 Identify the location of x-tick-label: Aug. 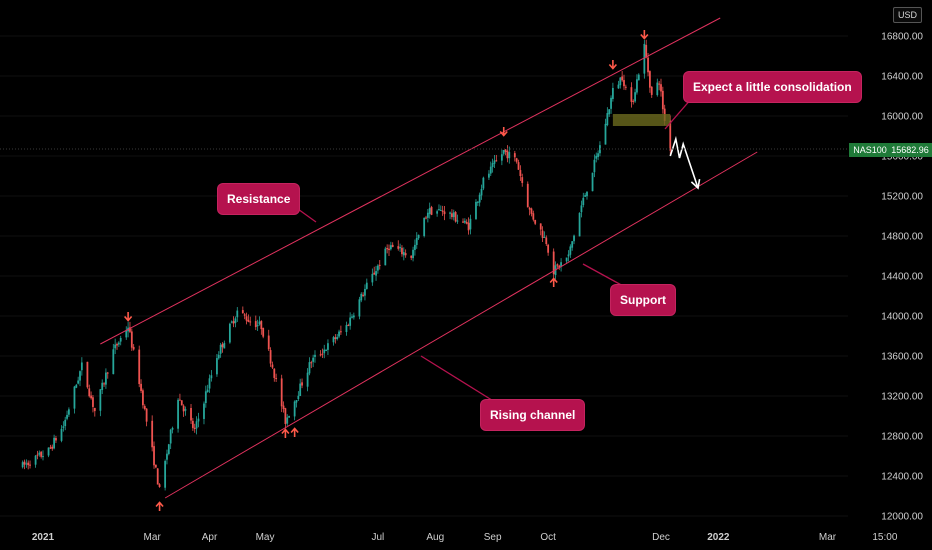
(435, 537).